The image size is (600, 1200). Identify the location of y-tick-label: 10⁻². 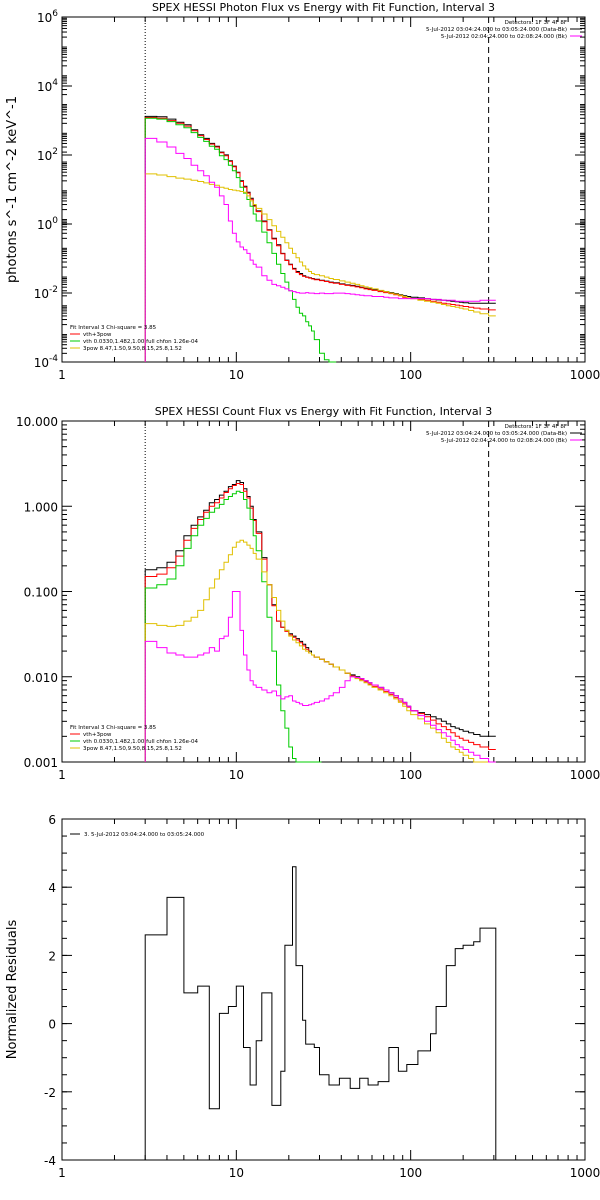
(46, 293).